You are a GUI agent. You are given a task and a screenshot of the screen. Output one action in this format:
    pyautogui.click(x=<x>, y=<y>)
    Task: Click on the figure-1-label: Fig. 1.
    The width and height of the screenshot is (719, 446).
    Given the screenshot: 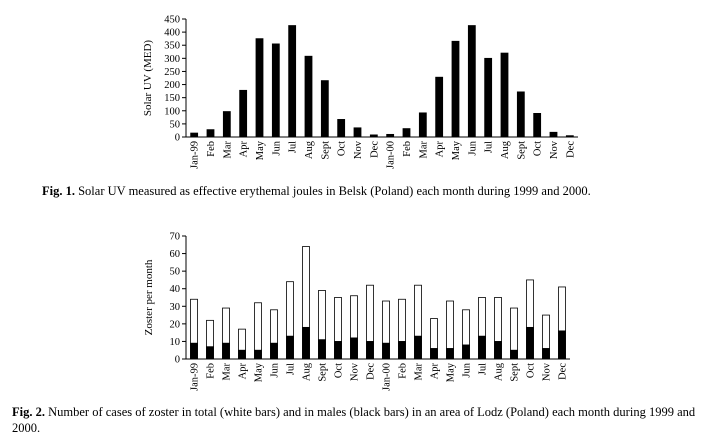 What is the action you would take?
    pyautogui.click(x=58, y=191)
    